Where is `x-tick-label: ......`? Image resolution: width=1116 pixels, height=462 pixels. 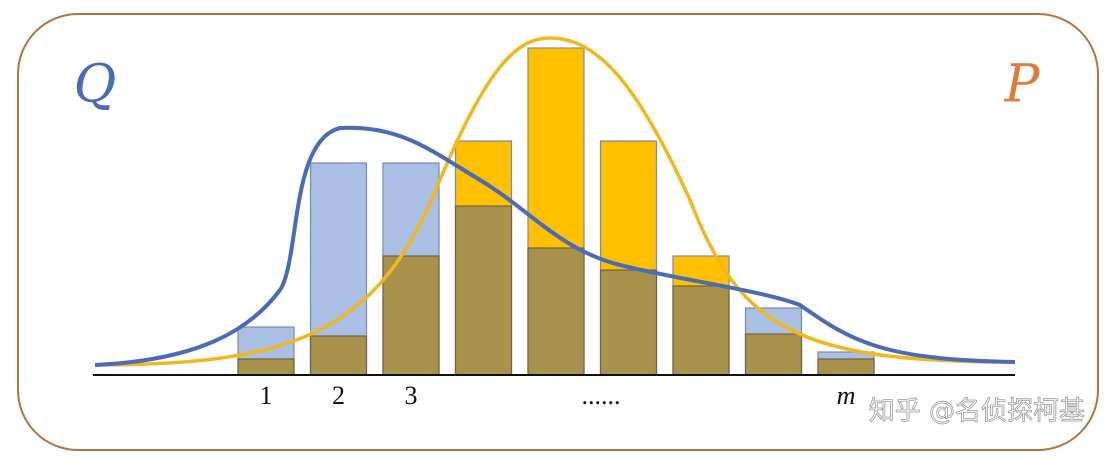
x-tick-label: ...... is located at coordinates (601, 395).